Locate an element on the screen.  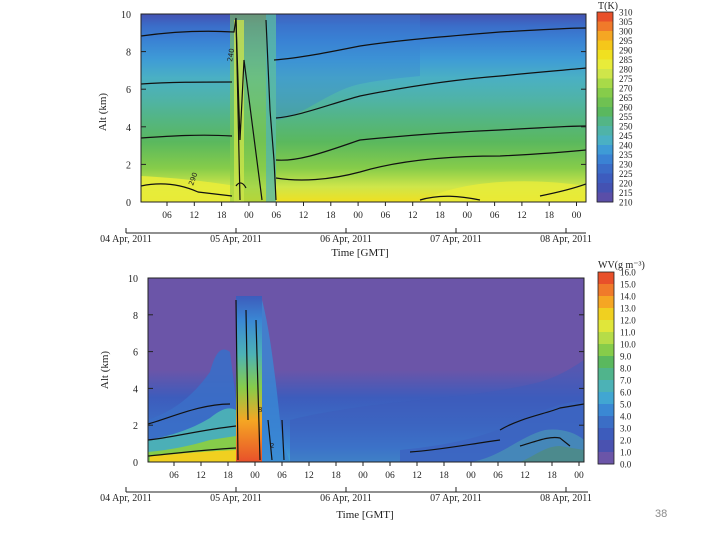
colorbar-tick-label: 235 is located at coordinates (626, 155).